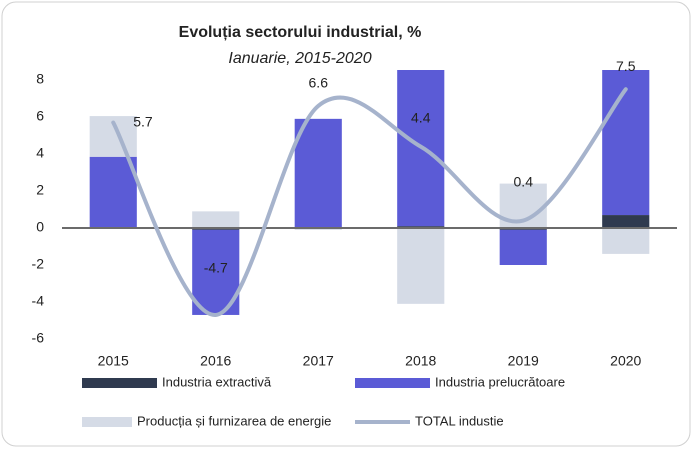 The height and width of the screenshot is (453, 692). What do you see at coordinates (299, 58) in the screenshot?
I see `chart-subtitle: Ianuarie, 2015-2020` at bounding box center [299, 58].